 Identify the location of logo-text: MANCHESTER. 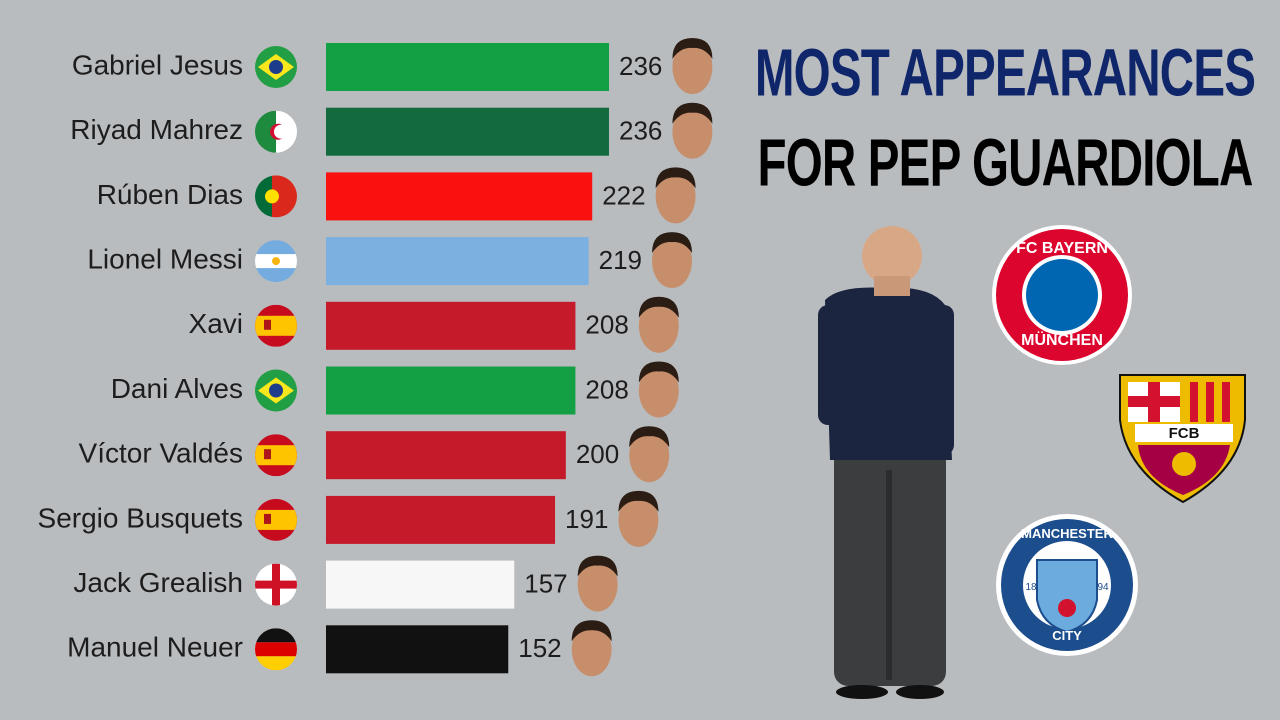
(1067, 533).